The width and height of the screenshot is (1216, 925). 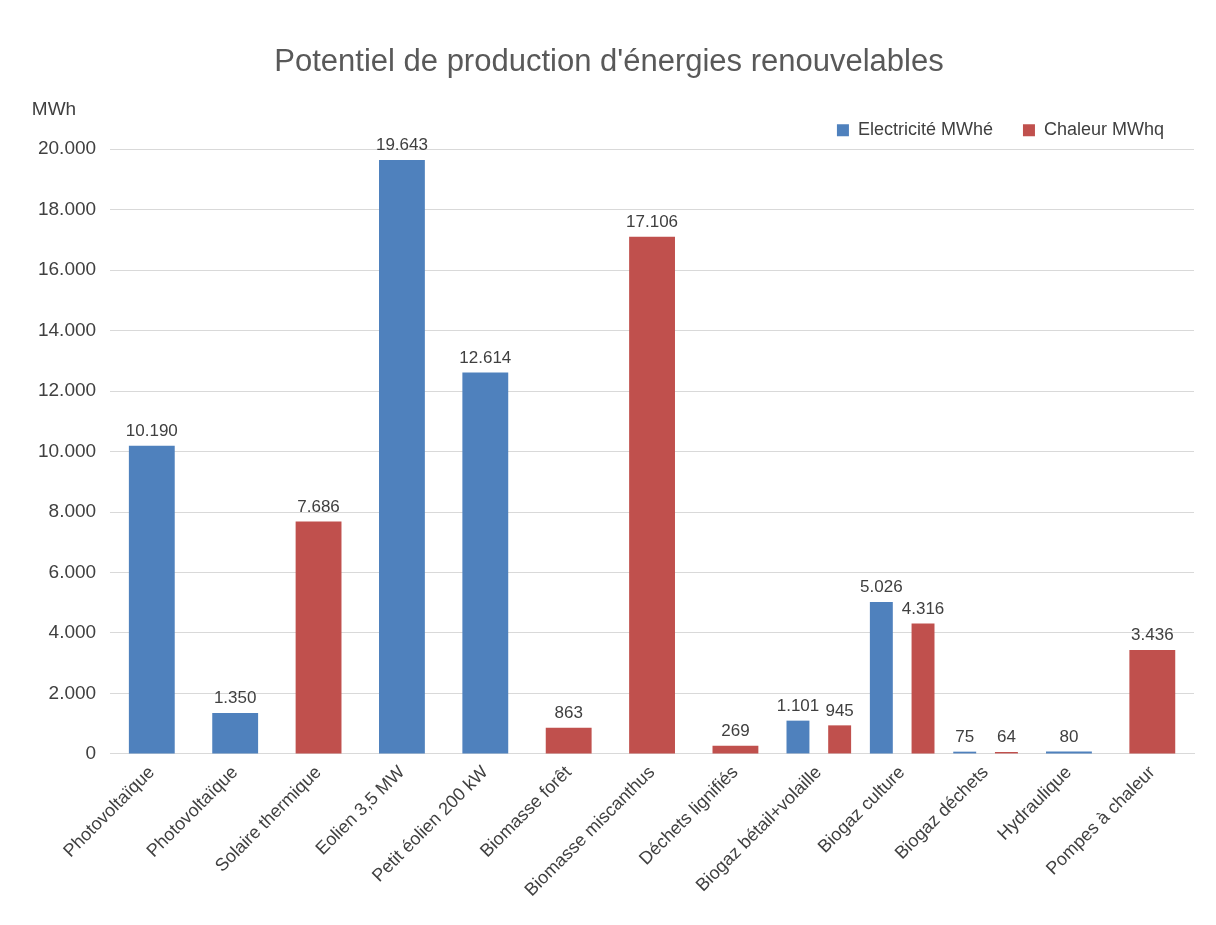 What do you see at coordinates (67, 390) in the screenshot?
I see `y-tick-label: 12.000` at bounding box center [67, 390].